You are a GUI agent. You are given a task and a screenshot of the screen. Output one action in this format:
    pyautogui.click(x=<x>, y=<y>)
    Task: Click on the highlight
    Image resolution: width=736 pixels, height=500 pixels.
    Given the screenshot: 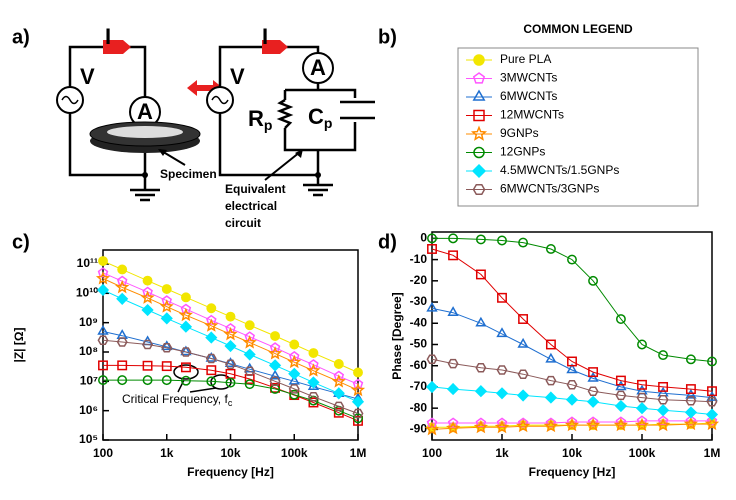 What is the action you would take?
    pyautogui.click(x=221, y=382)
    